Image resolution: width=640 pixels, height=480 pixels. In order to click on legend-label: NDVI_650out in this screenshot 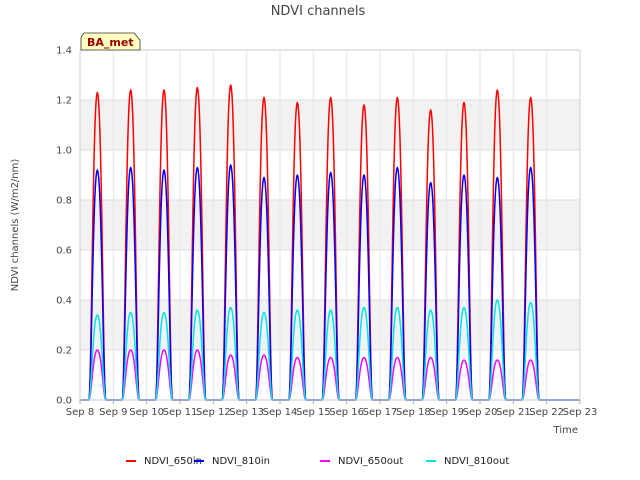, I will do `click(370, 461)`.